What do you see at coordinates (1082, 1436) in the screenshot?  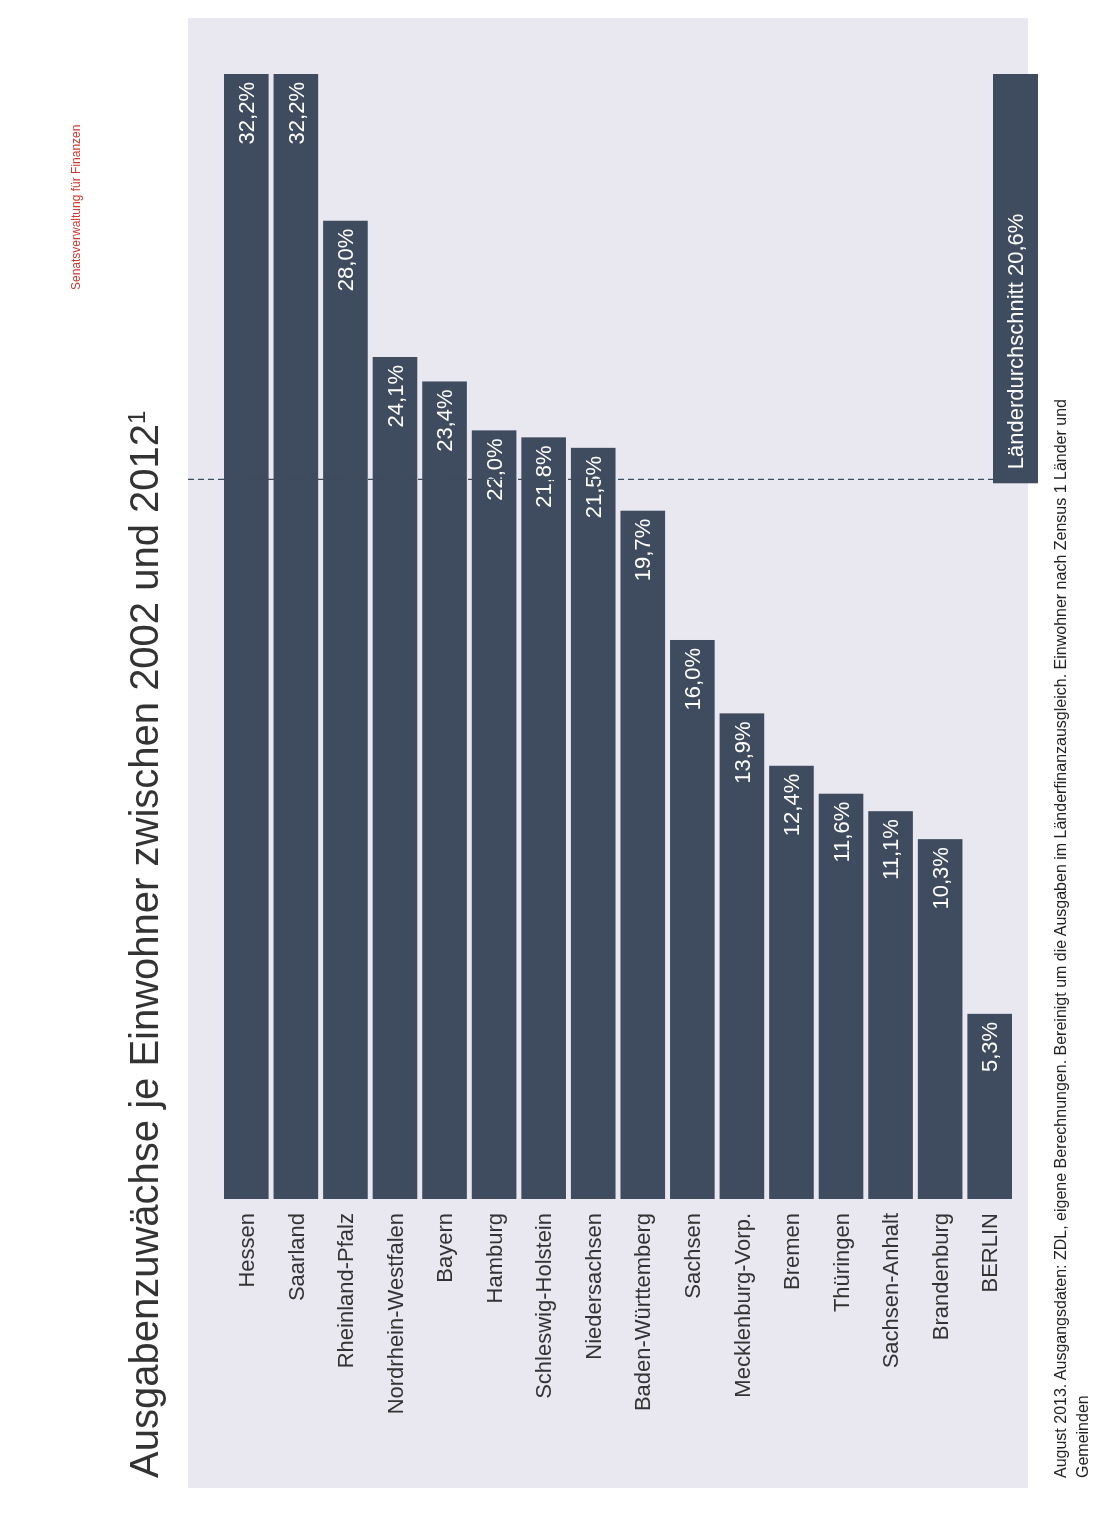 I see `text: Gemeinden` at bounding box center [1082, 1436].